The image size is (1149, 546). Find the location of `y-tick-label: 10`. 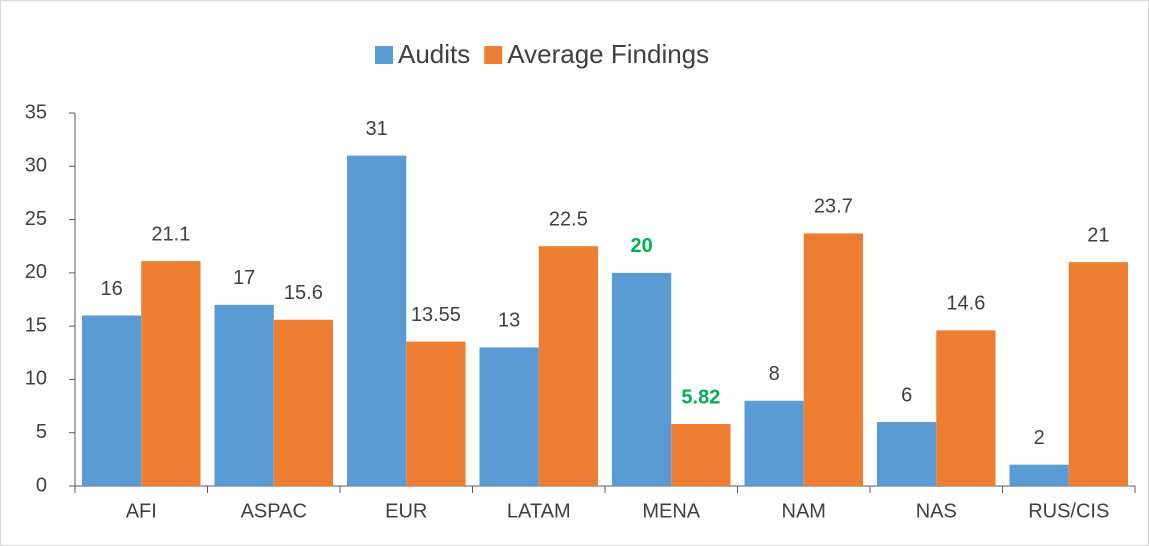

y-tick-label: 10 is located at coordinates (36, 379).